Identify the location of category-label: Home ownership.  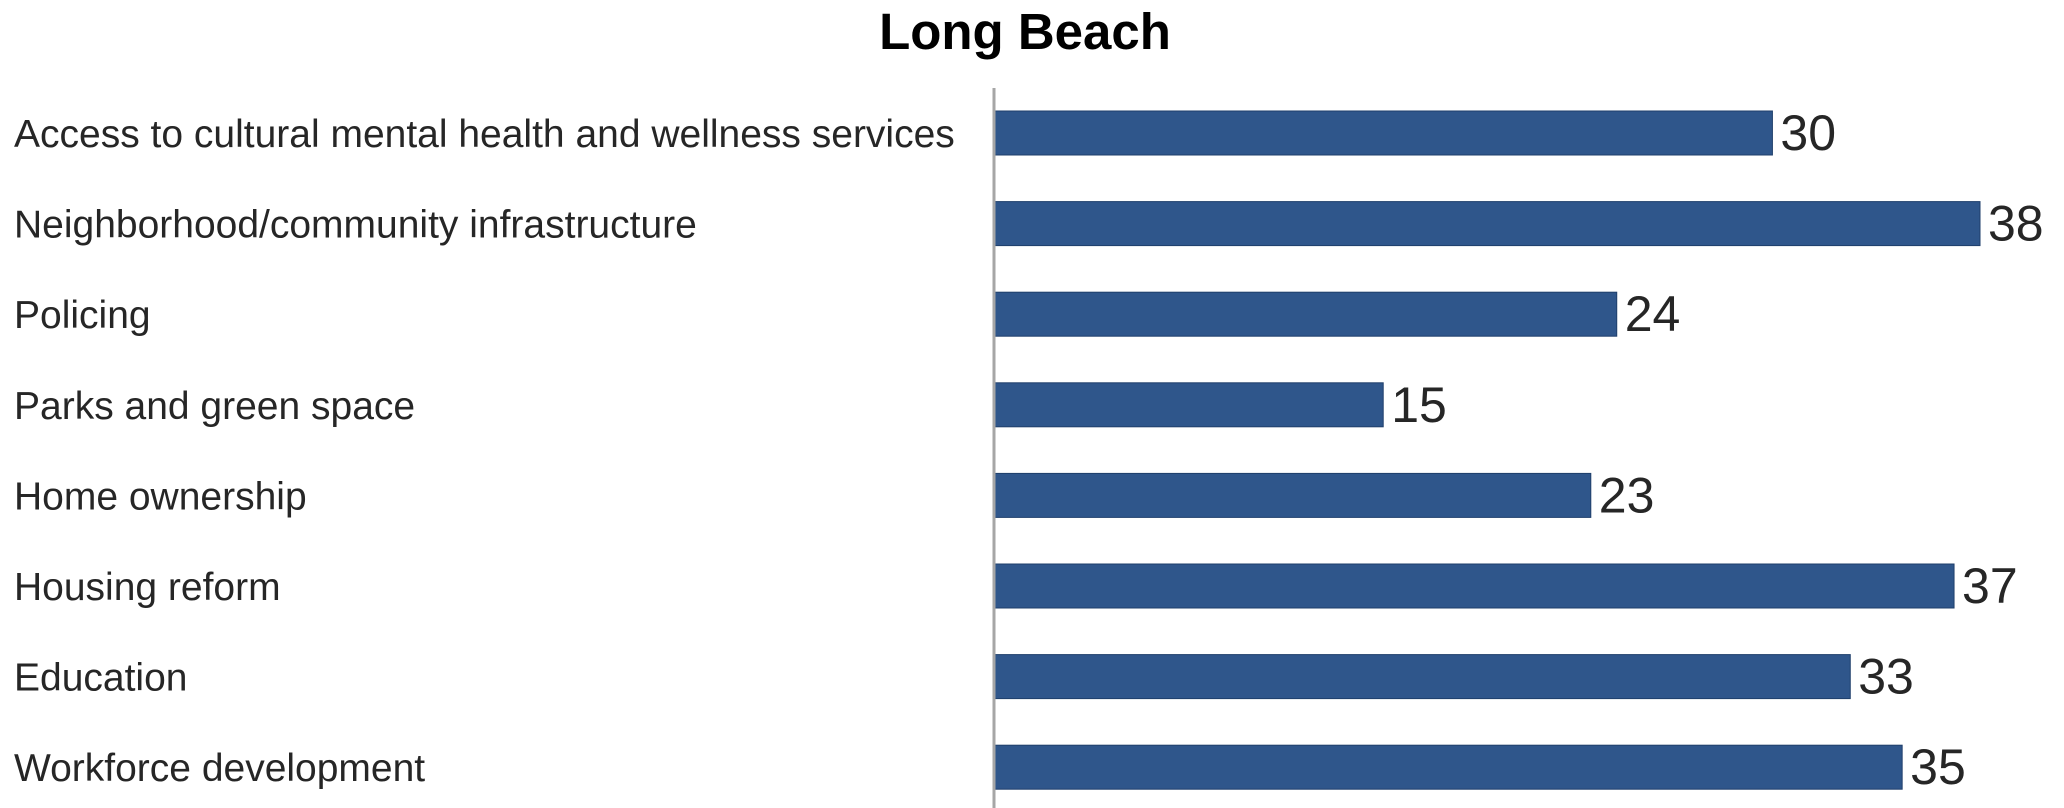
(160, 496).